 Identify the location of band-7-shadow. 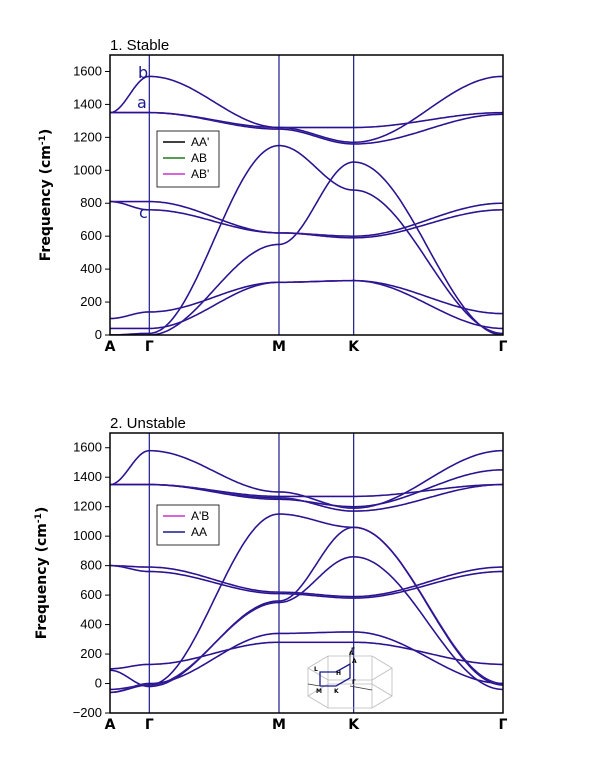
(306, 120).